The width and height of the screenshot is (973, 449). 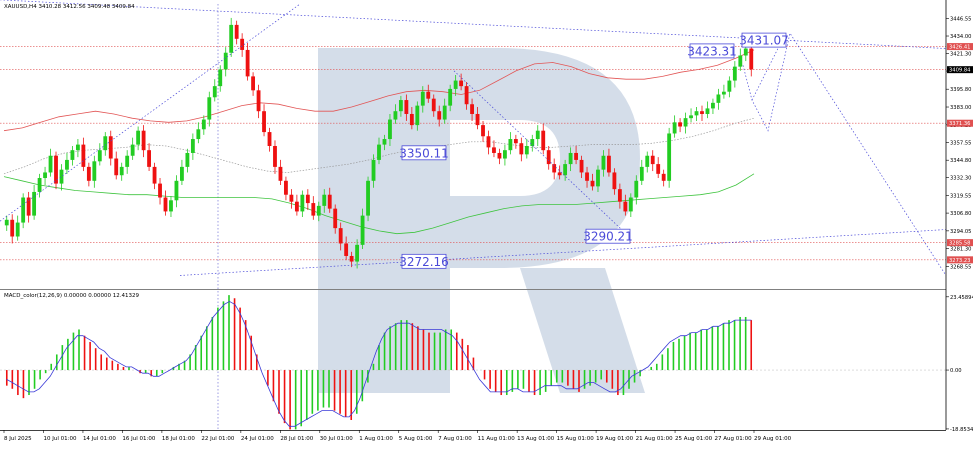 What do you see at coordinates (960, 232) in the screenshot?
I see `price-tick-label: 3294.05` at bounding box center [960, 232].